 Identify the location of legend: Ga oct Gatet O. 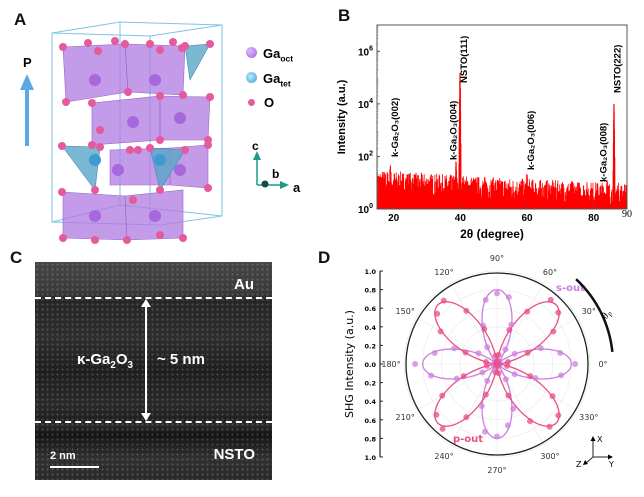
(269, 78).